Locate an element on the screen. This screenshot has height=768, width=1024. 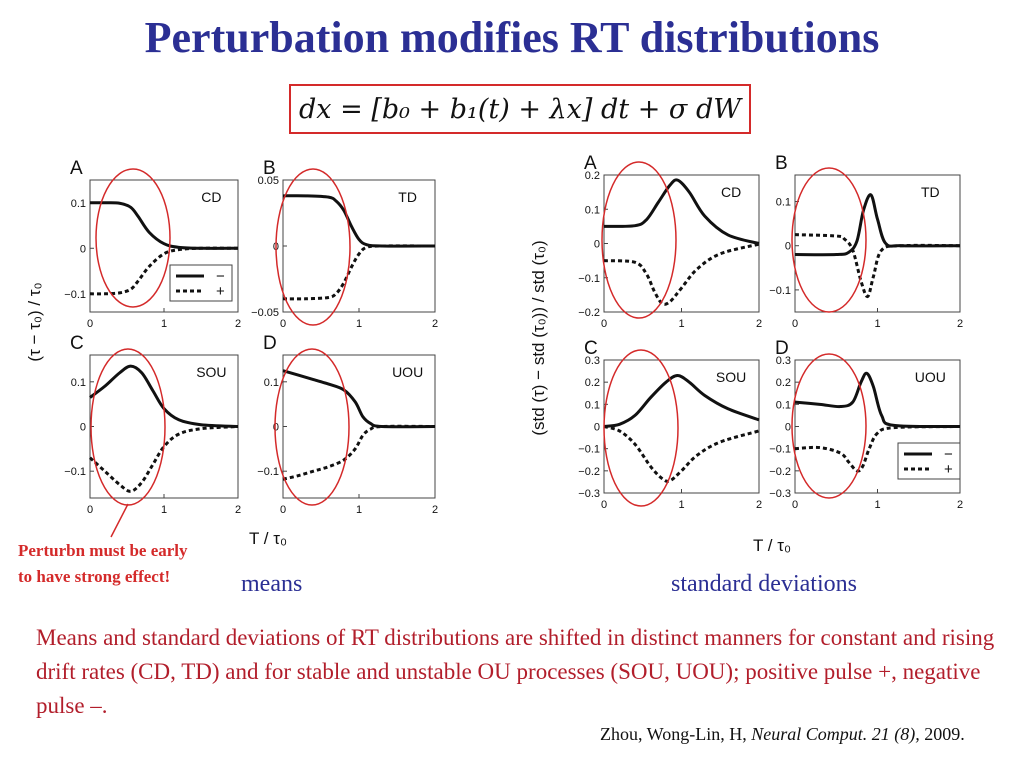
legend-stds: −+ is located at coordinates (929, 461).